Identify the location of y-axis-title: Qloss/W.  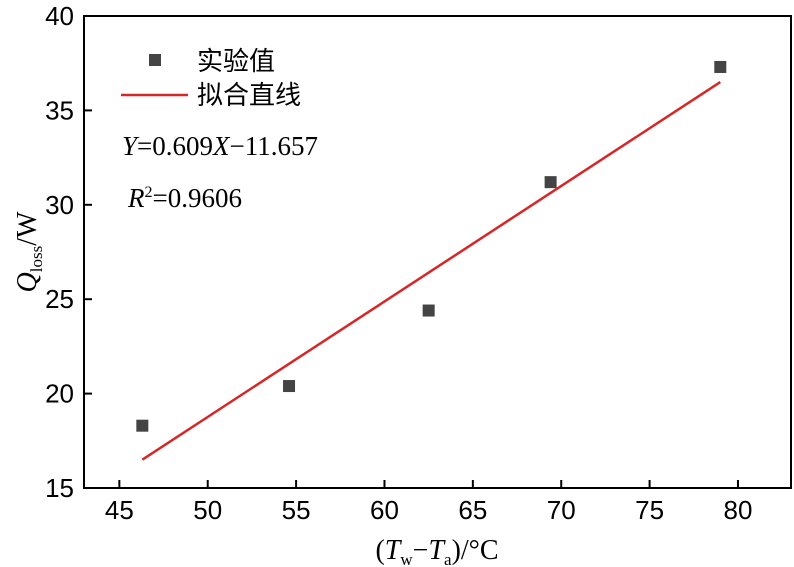
(29, 251).